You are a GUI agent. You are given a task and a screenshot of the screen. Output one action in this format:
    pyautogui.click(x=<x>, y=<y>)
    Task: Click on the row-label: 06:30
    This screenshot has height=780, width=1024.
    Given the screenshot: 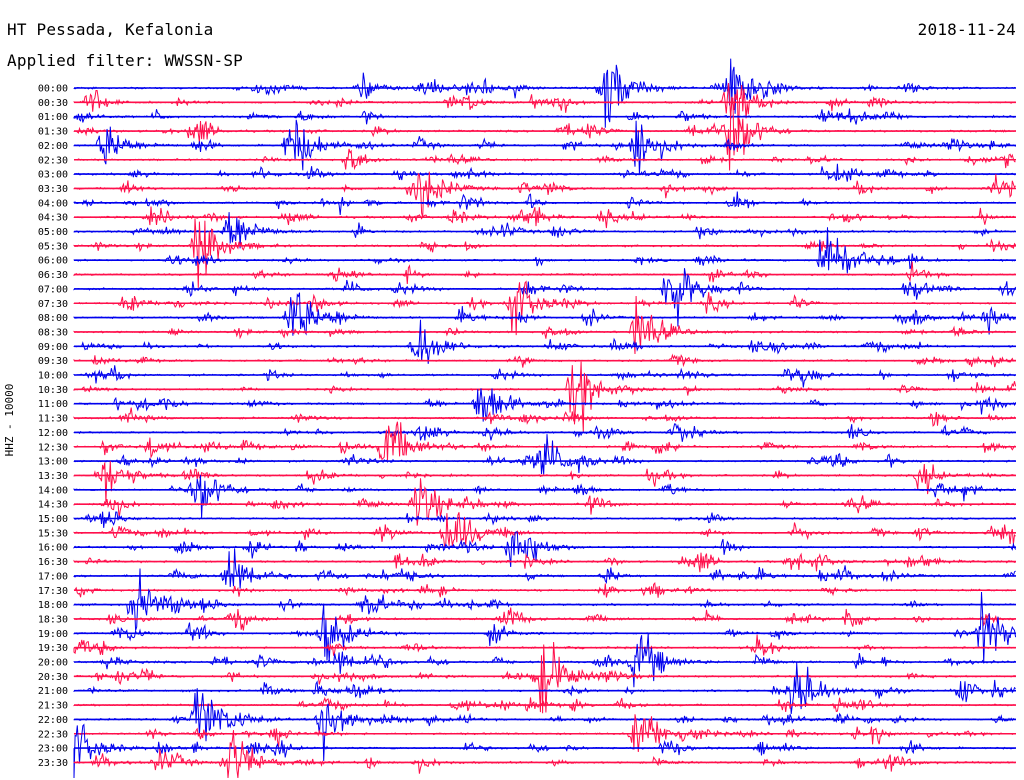 What is the action you would take?
    pyautogui.click(x=53, y=275)
    